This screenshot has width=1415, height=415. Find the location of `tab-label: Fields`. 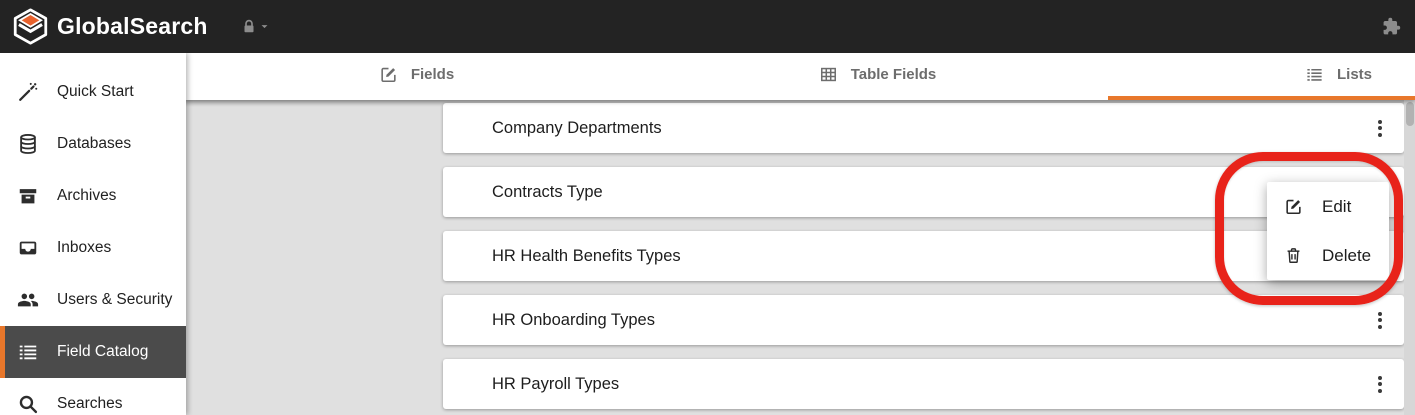

tab-label: Fields is located at coordinates (432, 74).